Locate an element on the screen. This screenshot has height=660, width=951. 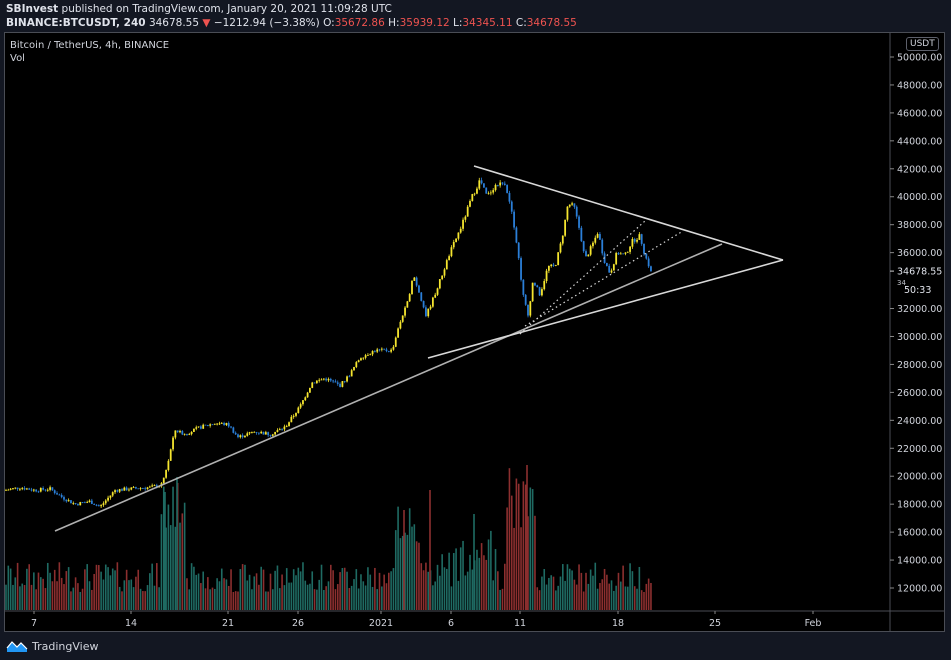
low-label: L: is located at coordinates (458, 23).